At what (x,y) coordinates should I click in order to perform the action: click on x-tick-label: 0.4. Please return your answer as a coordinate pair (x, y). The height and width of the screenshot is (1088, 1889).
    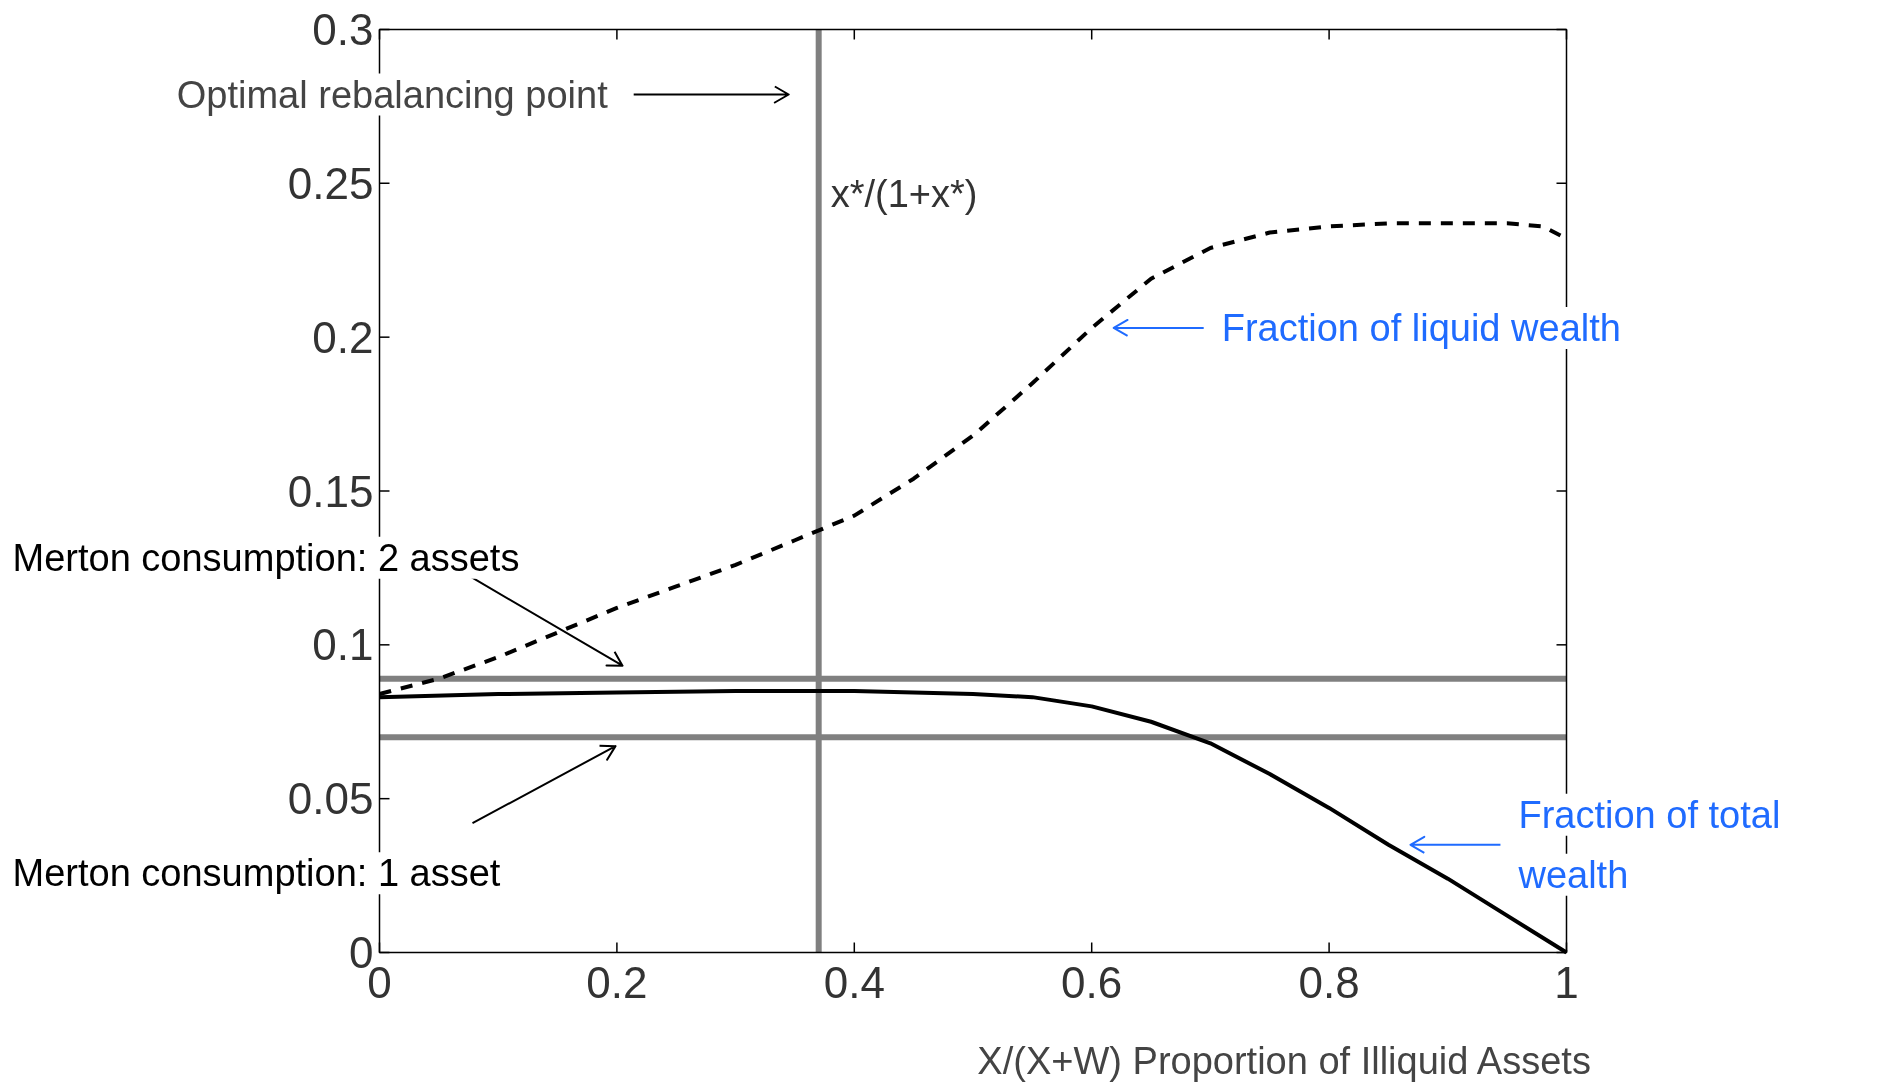
    Looking at the image, I should click on (854, 982).